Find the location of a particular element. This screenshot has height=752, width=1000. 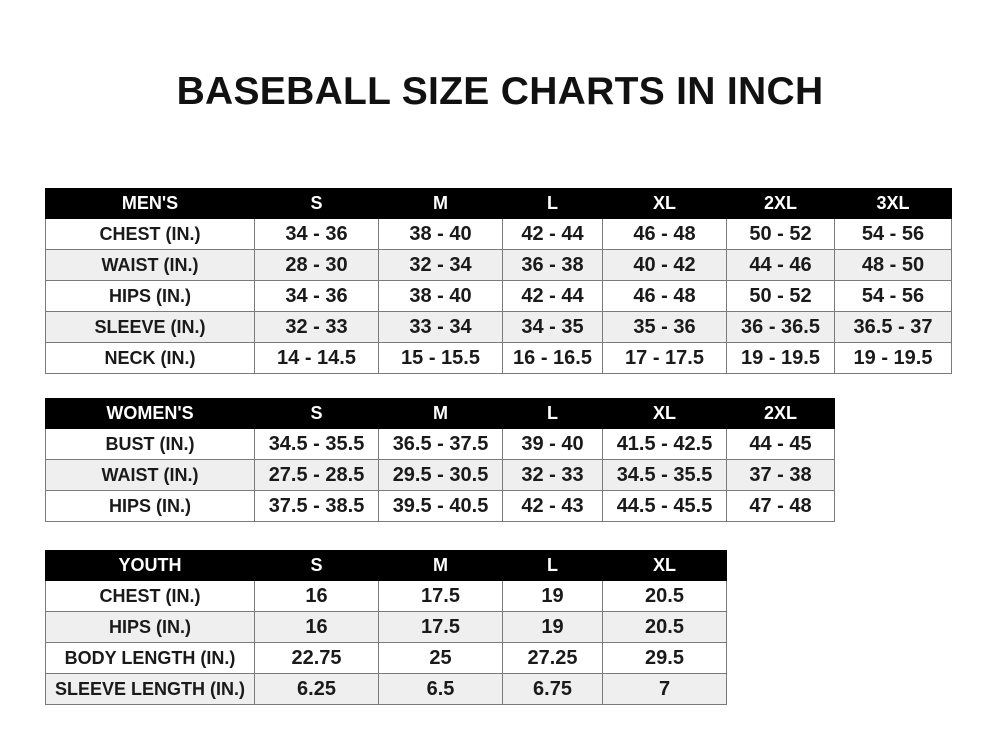

table-row: CHEST (IN.) 16 17.5 19 20.5 is located at coordinates (386, 596).